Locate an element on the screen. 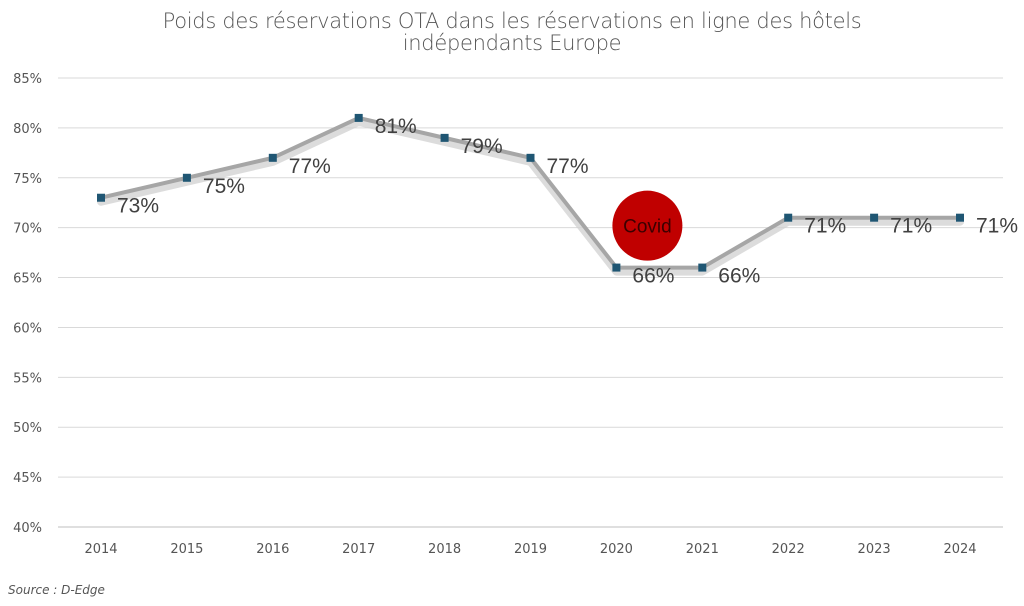 Image resolution: width=1024 pixels, height=606 pixels. y-axis-ticks: 40% 45% 50% 55% 60% 65% 70% 75% 80% 85% is located at coordinates (27, 304).